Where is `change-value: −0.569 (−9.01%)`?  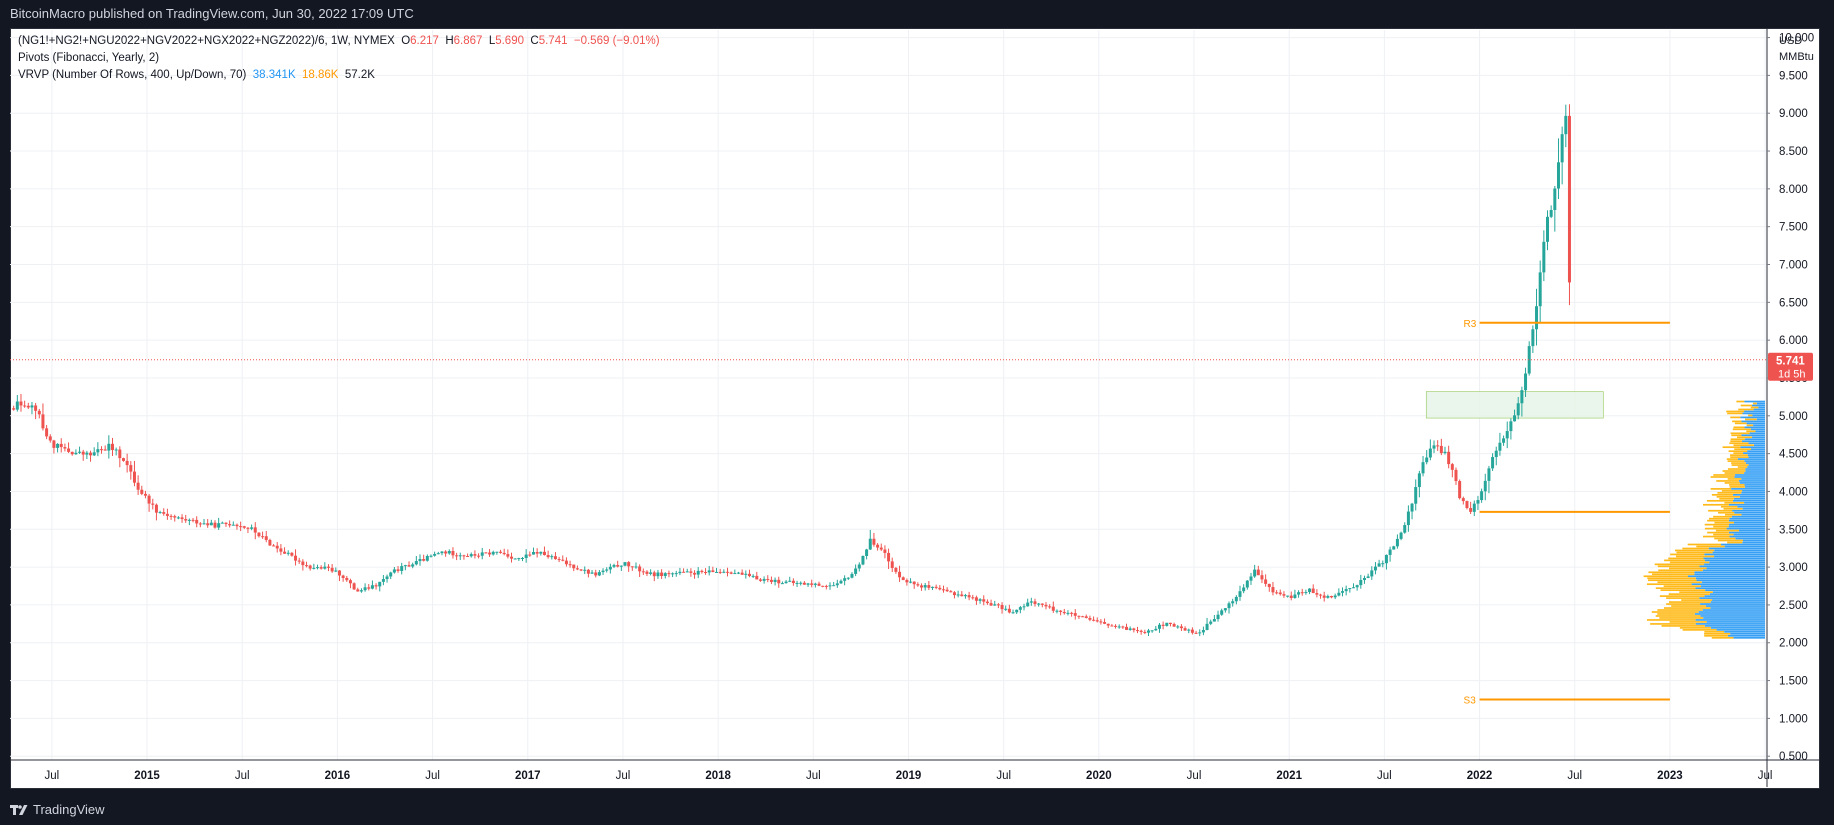 change-value: −0.569 (−9.01%) is located at coordinates (616, 41).